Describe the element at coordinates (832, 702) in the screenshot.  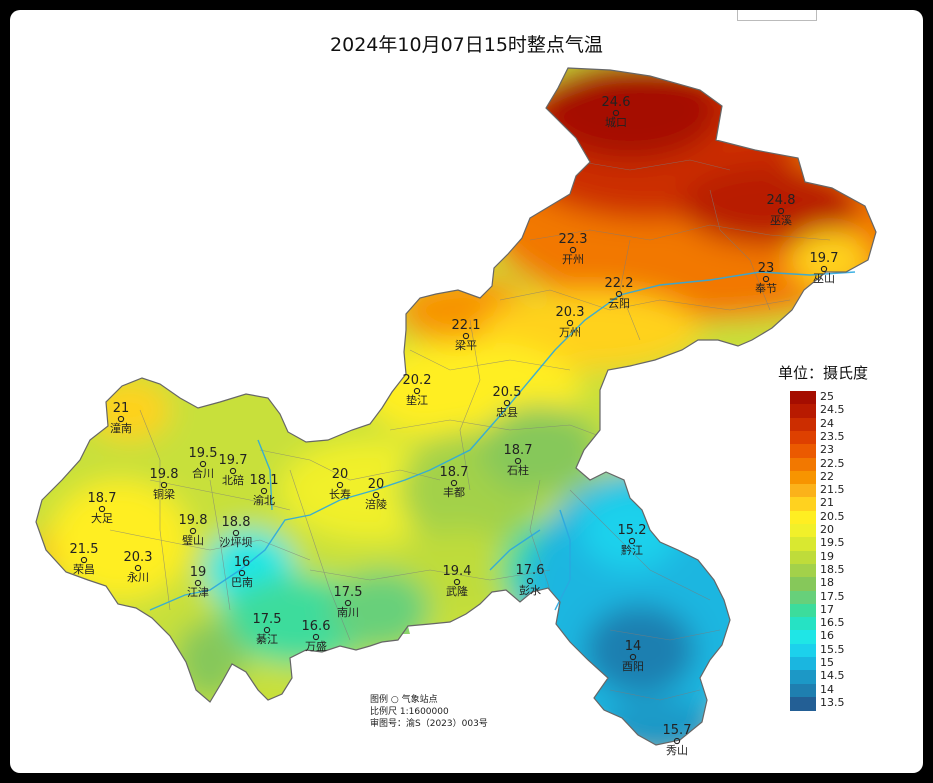
I see `legend-label: 13.5` at that location.